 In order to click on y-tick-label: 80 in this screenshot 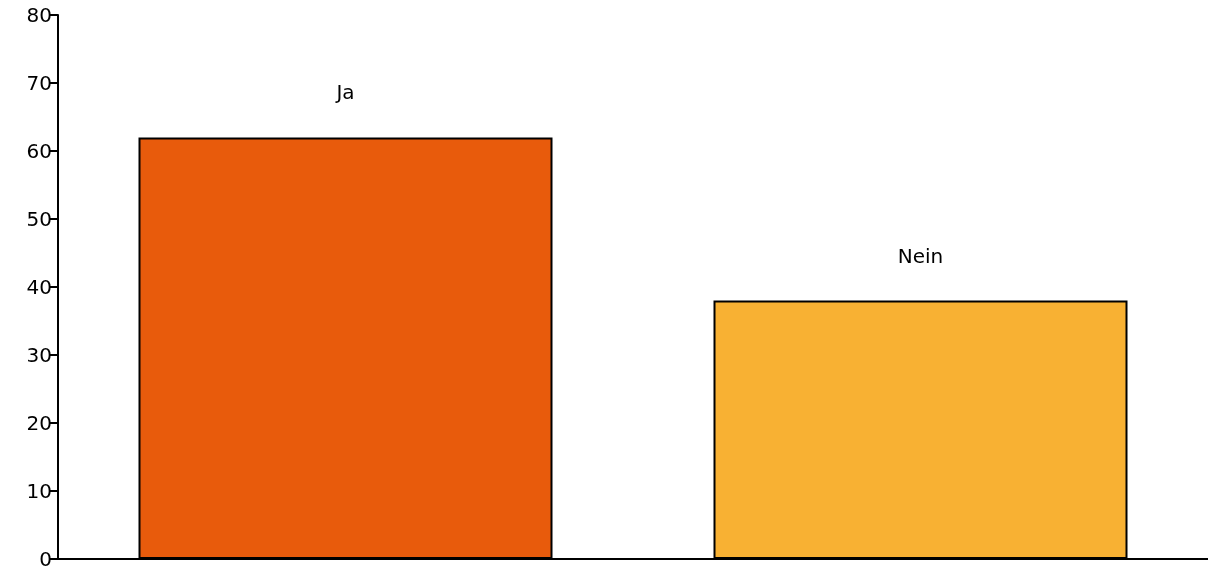, I will do `click(39, 15)`.